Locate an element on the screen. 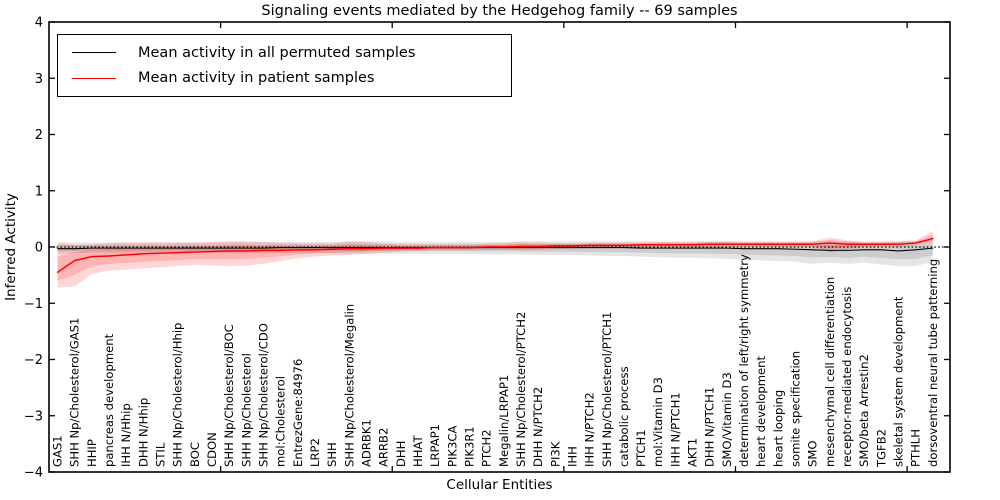 The image size is (1000, 500). x-category-label: somite specification is located at coordinates (796, 409).